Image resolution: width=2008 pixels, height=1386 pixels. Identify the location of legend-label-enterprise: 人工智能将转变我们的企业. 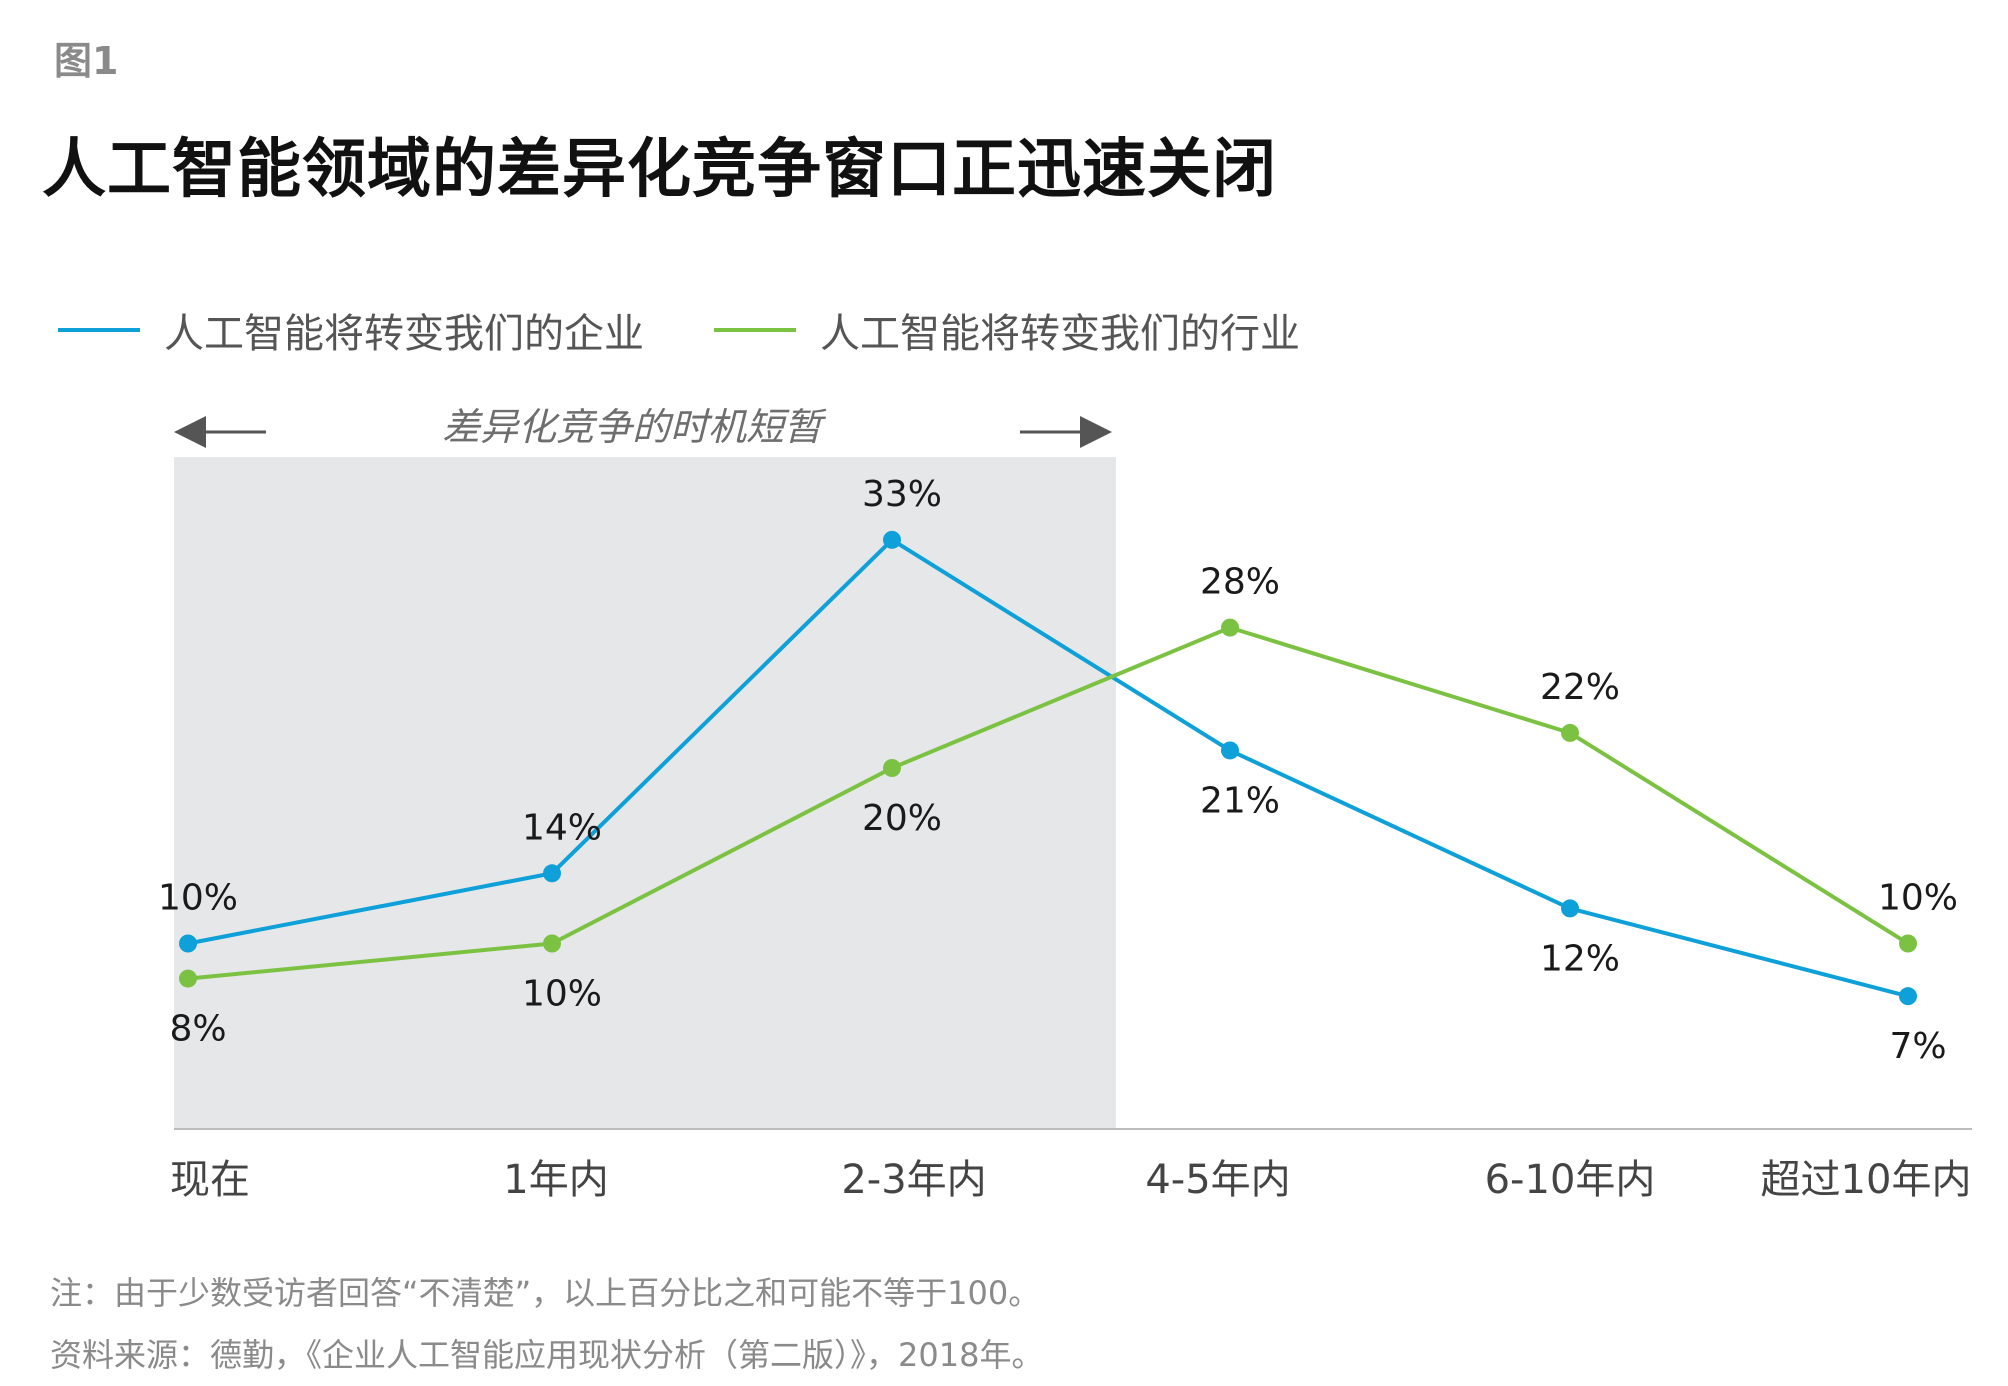
(404, 334).